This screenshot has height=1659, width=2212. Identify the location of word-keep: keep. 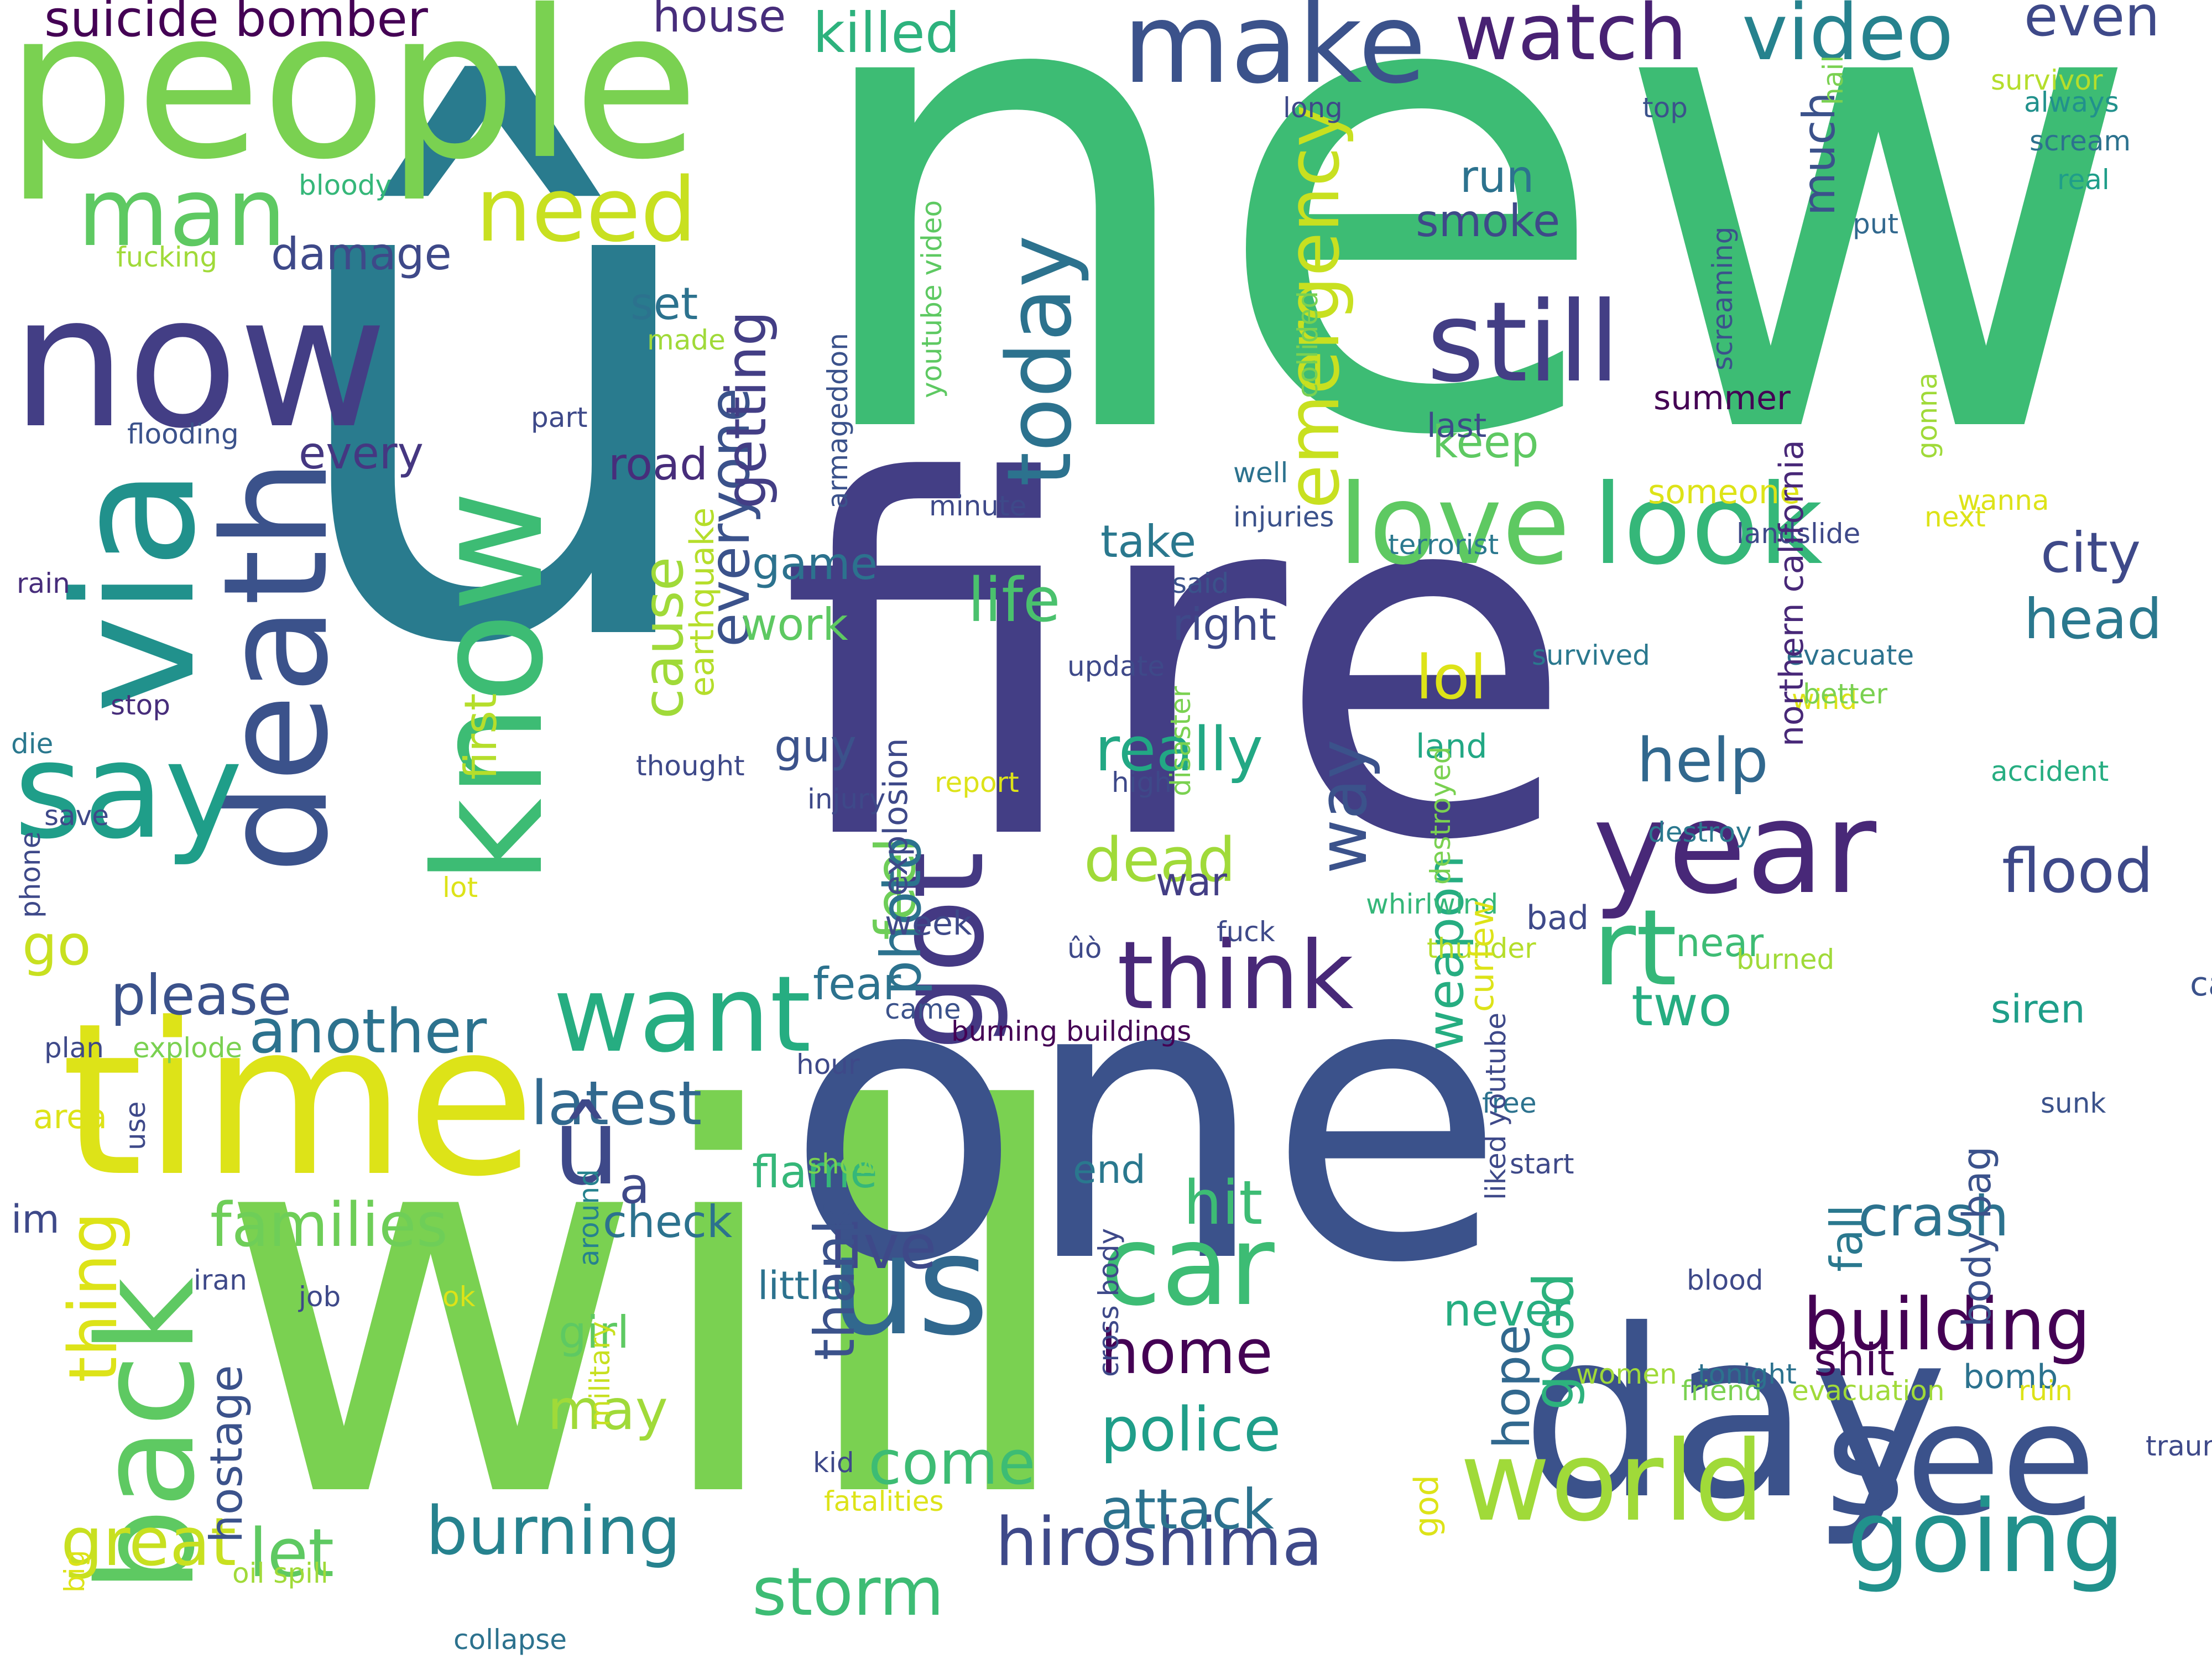
(1486, 442).